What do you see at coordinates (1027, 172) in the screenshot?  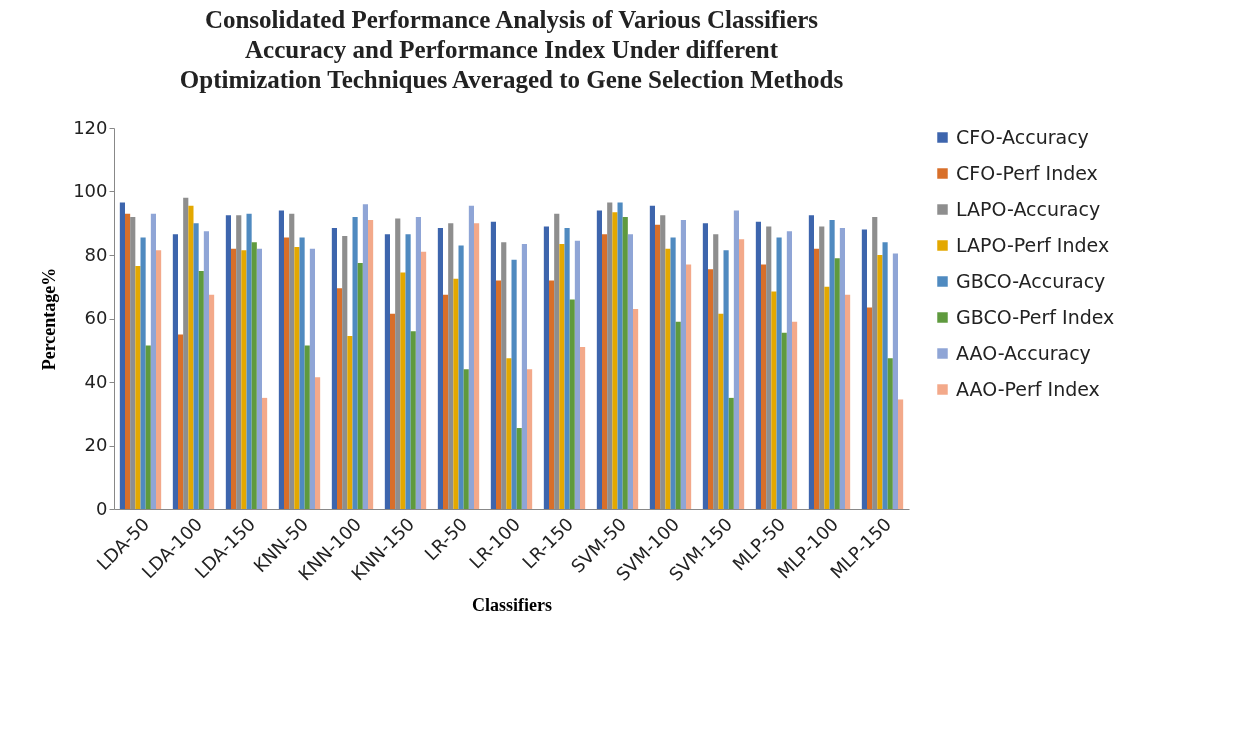 I see `legend-label: CFO-Perf Index` at bounding box center [1027, 172].